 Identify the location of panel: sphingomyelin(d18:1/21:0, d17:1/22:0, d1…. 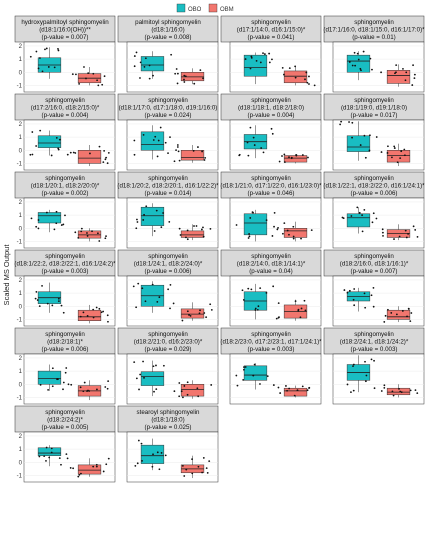
(271, 210).